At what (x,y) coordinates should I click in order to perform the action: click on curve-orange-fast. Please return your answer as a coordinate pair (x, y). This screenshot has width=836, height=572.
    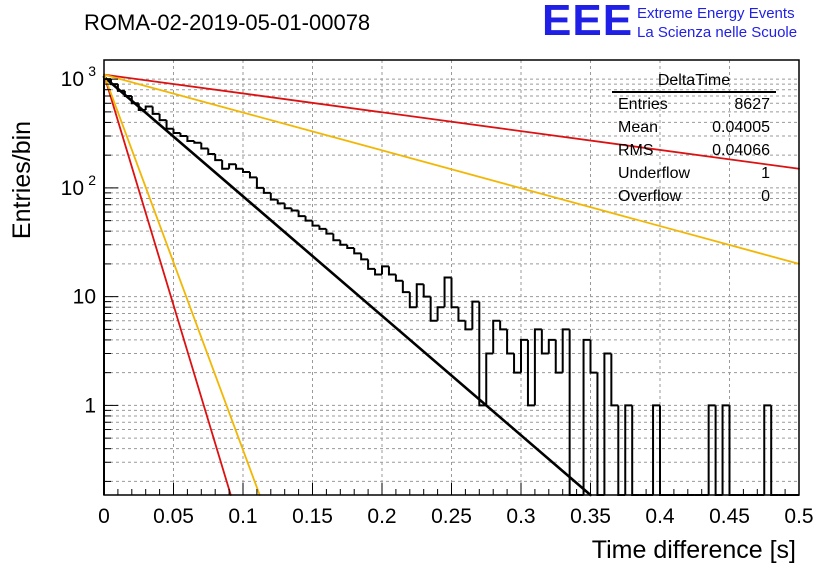
    Looking at the image, I should click on (182, 284).